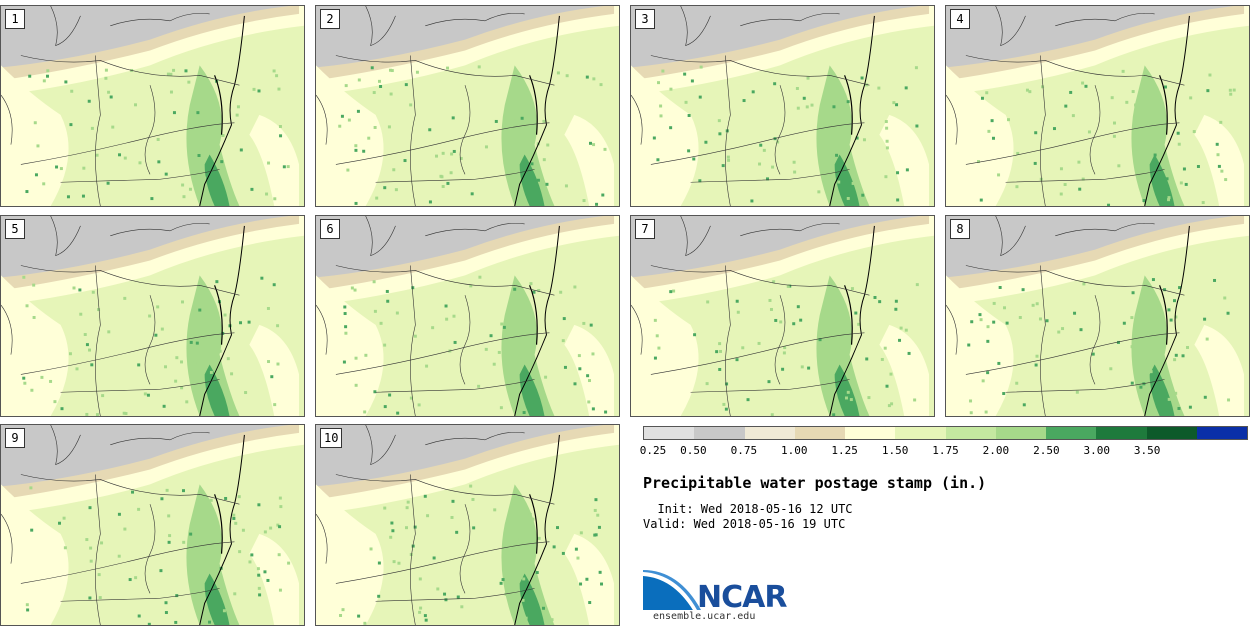 This screenshot has width=1260, height=627. What do you see at coordinates (331, 438) in the screenshot?
I see `stamp-label: 10` at bounding box center [331, 438].